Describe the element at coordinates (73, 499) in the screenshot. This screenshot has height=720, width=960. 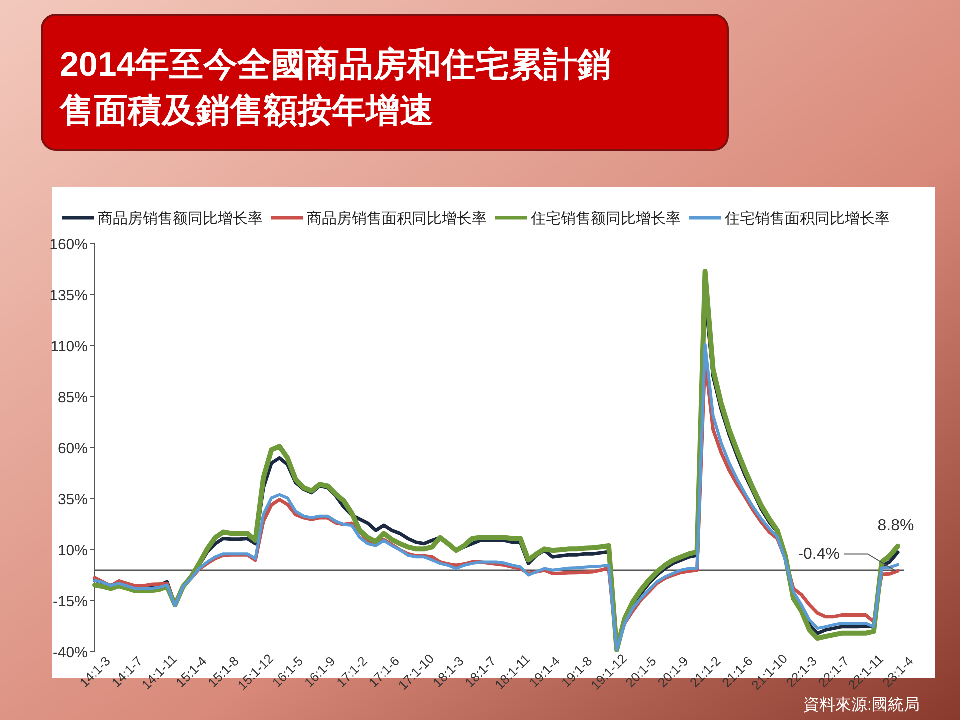
I see `y-tick-label: 35%` at that location.